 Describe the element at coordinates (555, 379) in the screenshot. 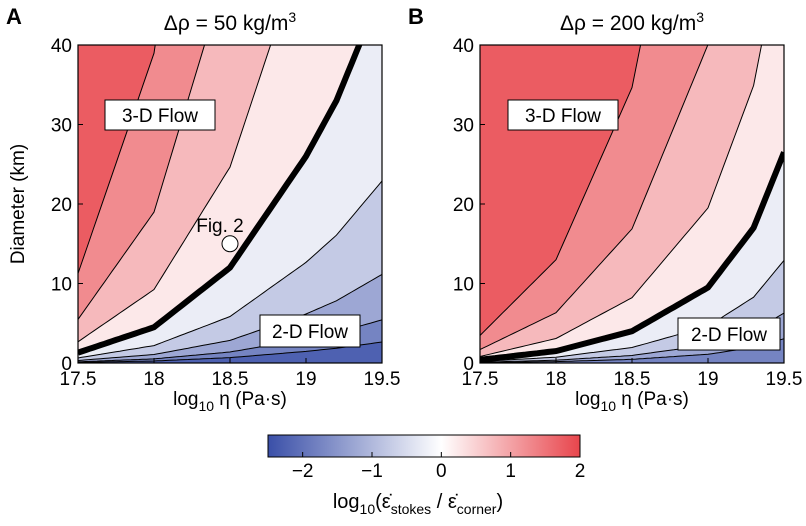

I see `panel-b-xtick-label-1: 18` at that location.